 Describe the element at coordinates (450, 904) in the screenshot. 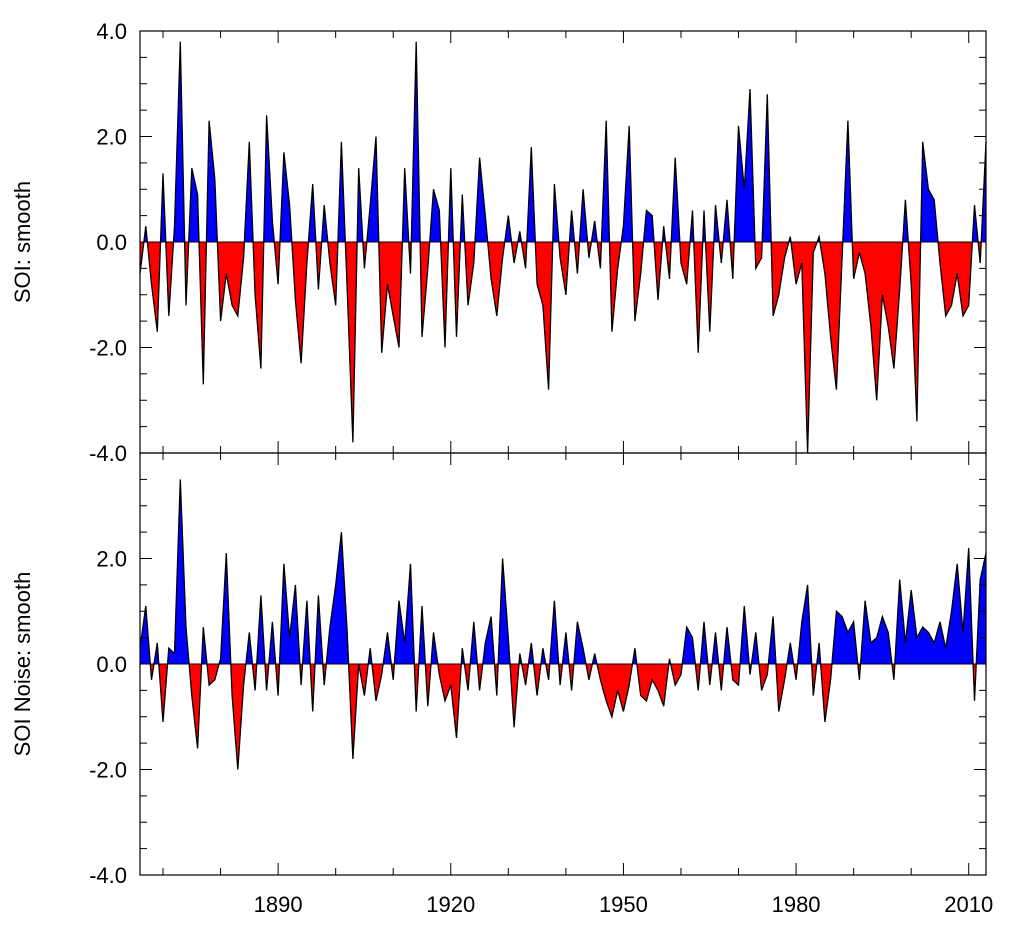

I see `xtick-label: 1920` at that location.